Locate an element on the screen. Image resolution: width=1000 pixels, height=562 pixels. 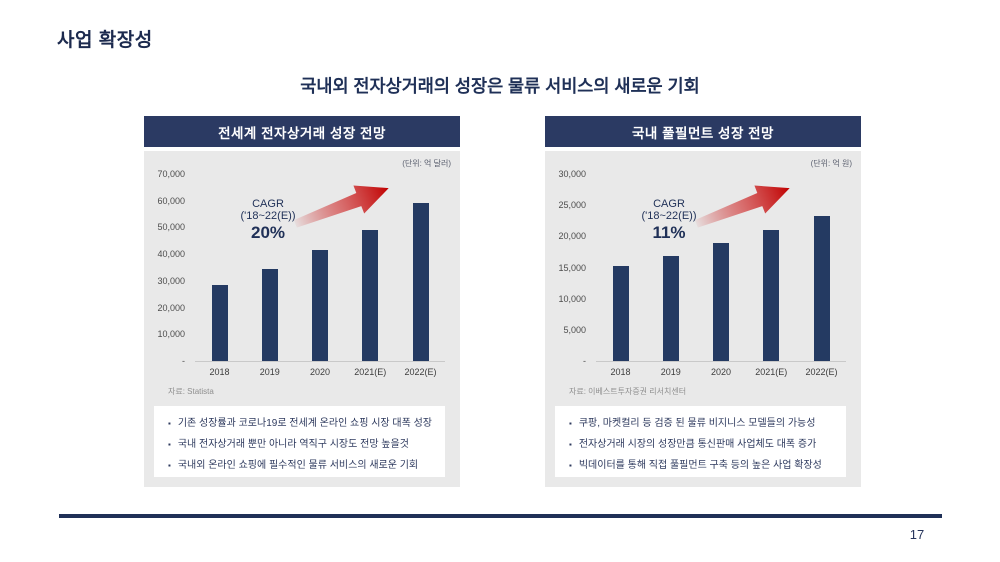
bullet-item: ▪ 기존 성장률과 코로나19로 전세계 온라인 쇼핑 시장 대폭 성장 is located at coordinates (306, 423).